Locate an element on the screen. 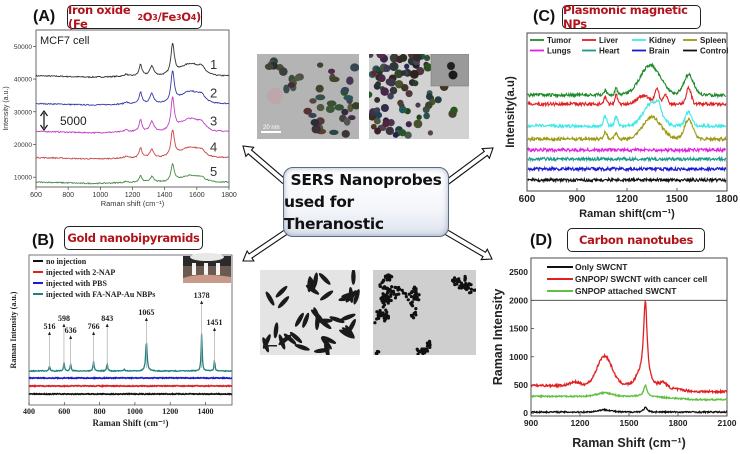 This screenshot has height=454, width=740. svg-text: 30000 is located at coordinates (23, 112).